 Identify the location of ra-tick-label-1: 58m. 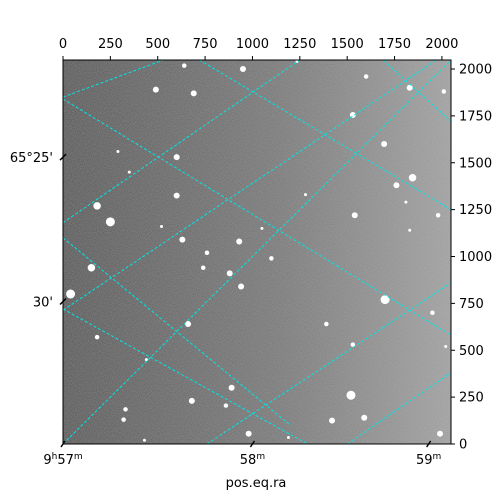
(252, 460).